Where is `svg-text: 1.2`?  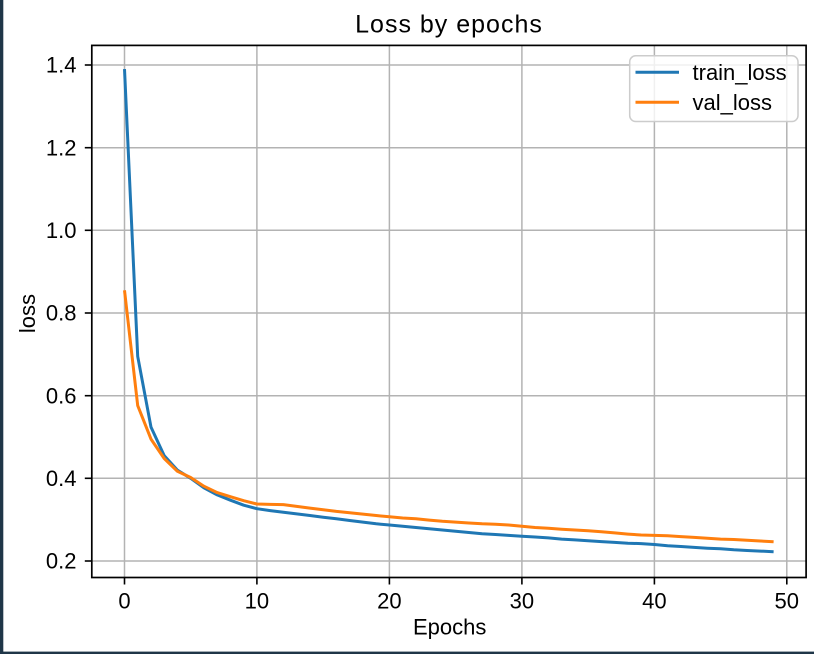 svg-text: 1.2 is located at coordinates (61, 147).